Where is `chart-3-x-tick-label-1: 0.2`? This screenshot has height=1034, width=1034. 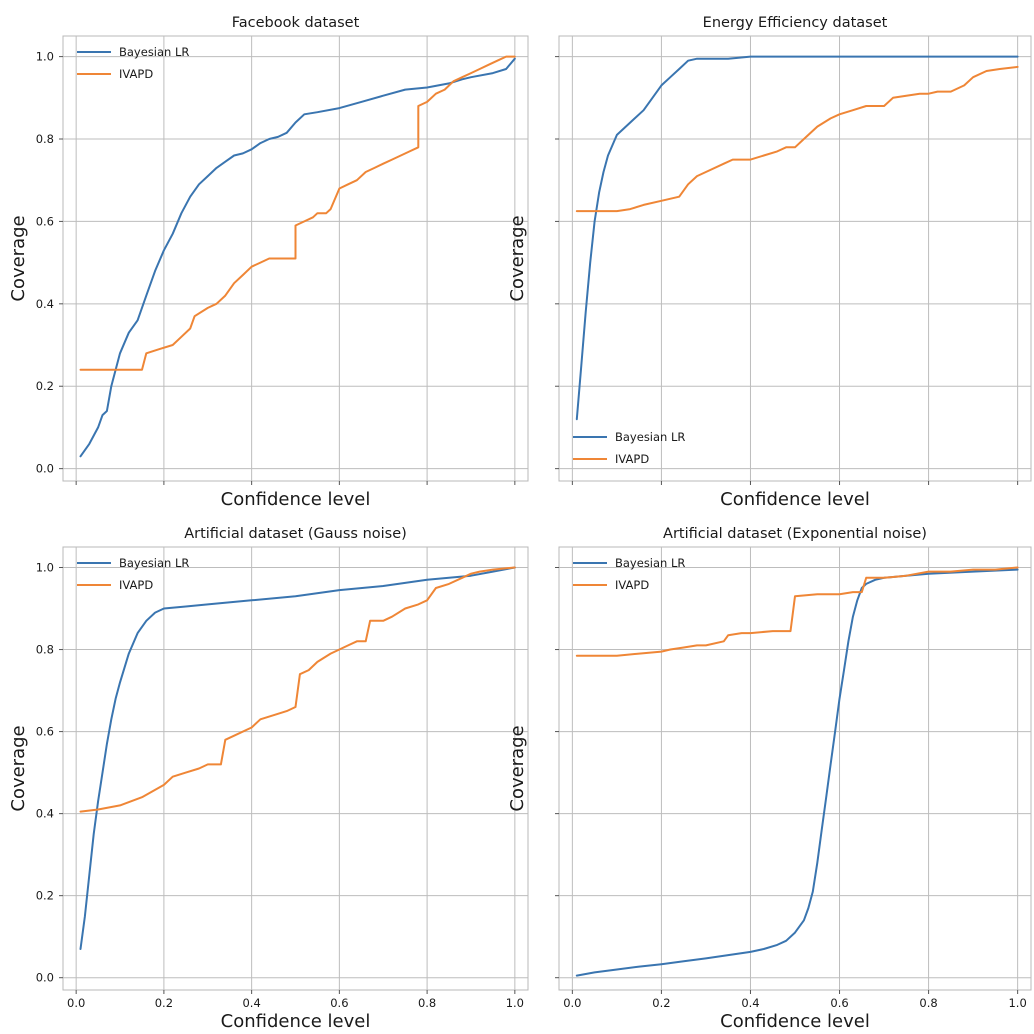
chart-3-x-tick-label-1: 0.2 is located at coordinates (661, 1003).